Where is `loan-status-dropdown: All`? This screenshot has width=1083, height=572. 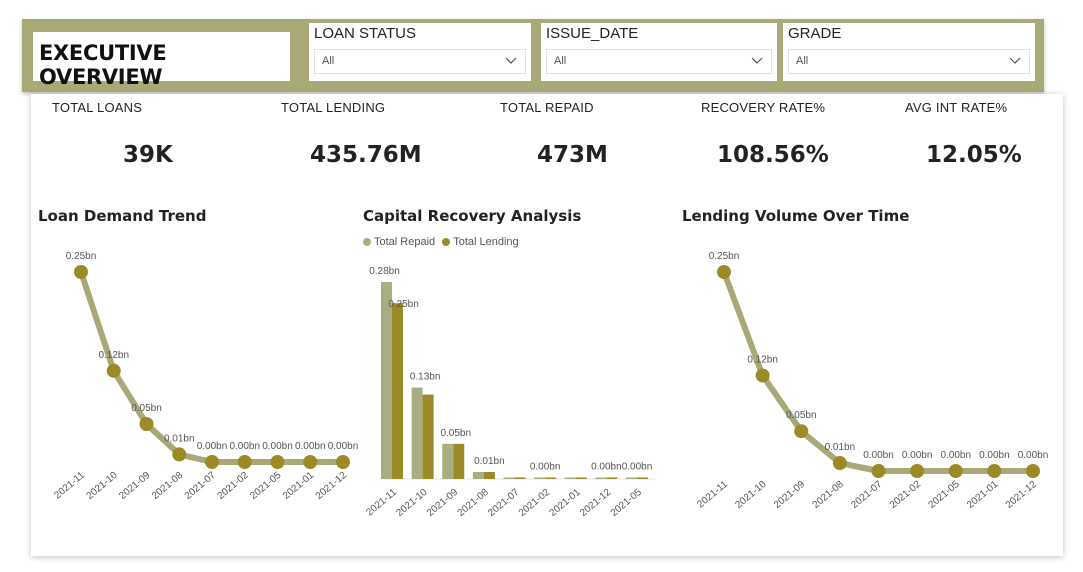
loan-status-dropdown: All is located at coordinates (420, 61).